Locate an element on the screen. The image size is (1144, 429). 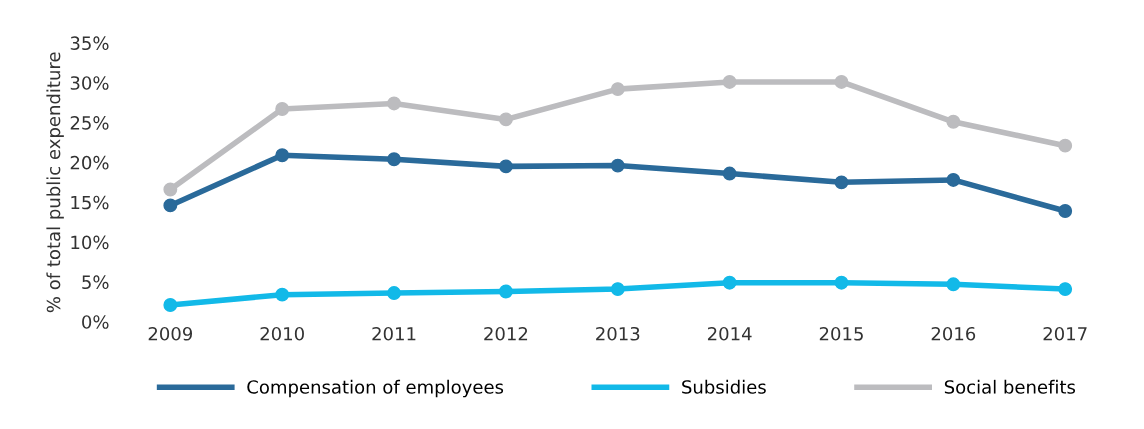
y-tick-label: 0% is located at coordinates (95, 322).